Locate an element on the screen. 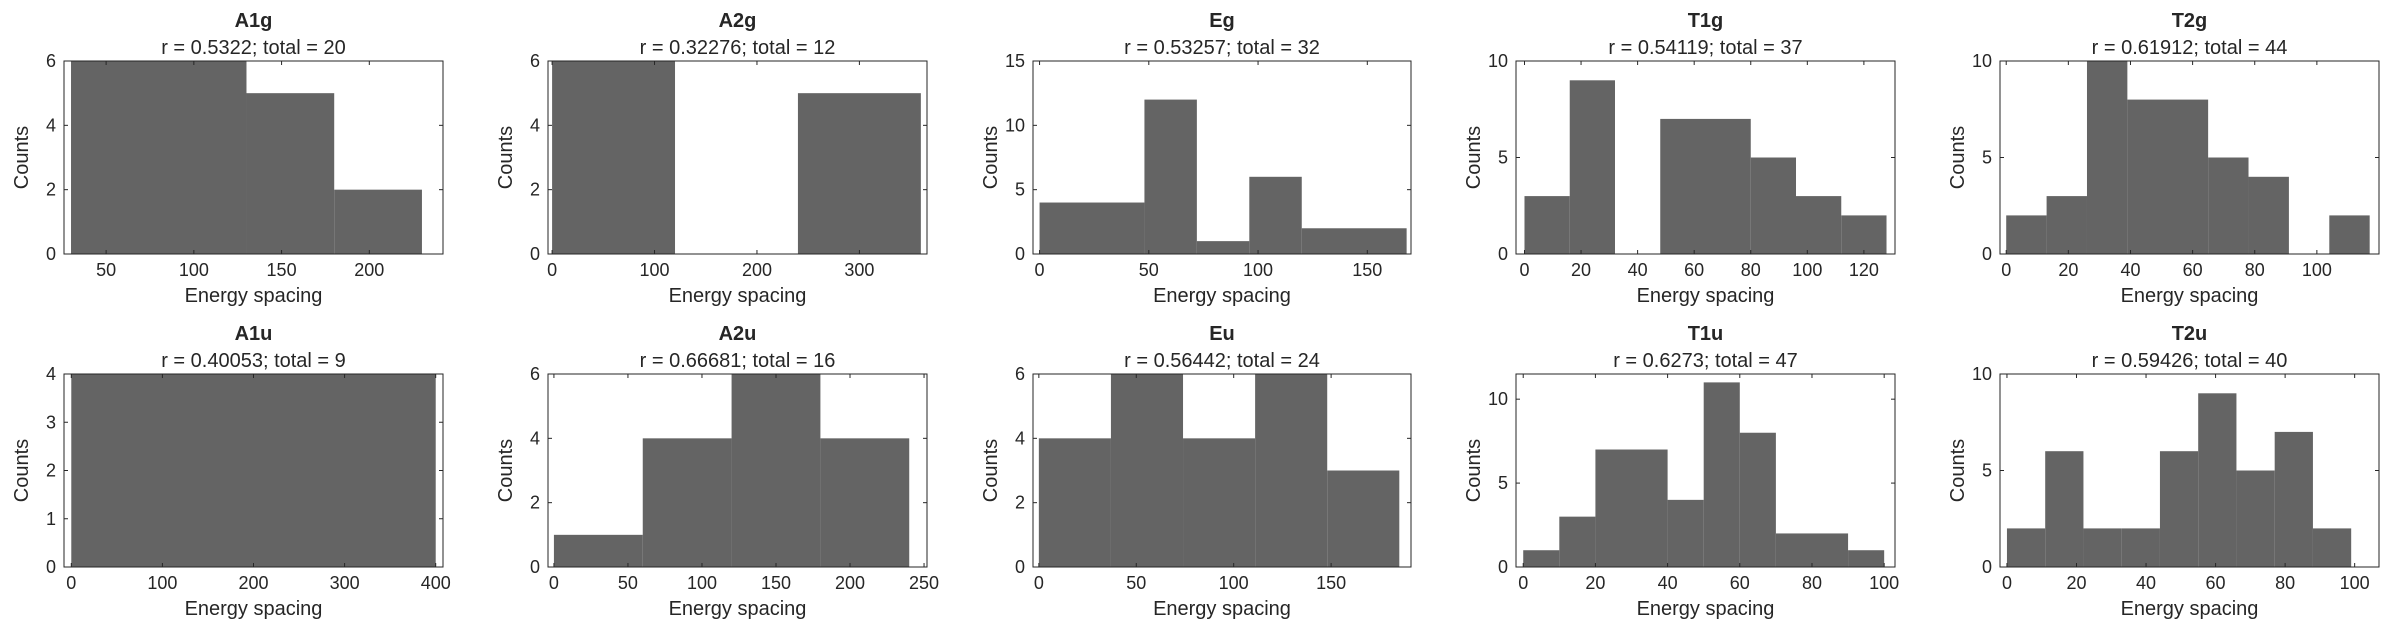 The height and width of the screenshot is (625, 2403). subplot-subtitle: r = 0.6273; total = 47 is located at coordinates (1705, 361).